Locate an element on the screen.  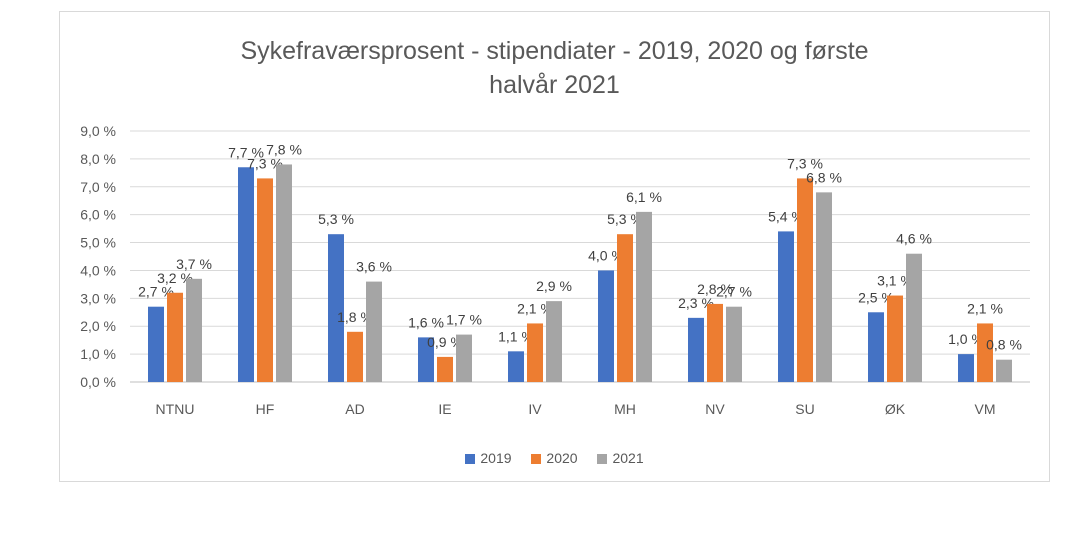
y-tick-label: 8,0 % is located at coordinates (98, 159).